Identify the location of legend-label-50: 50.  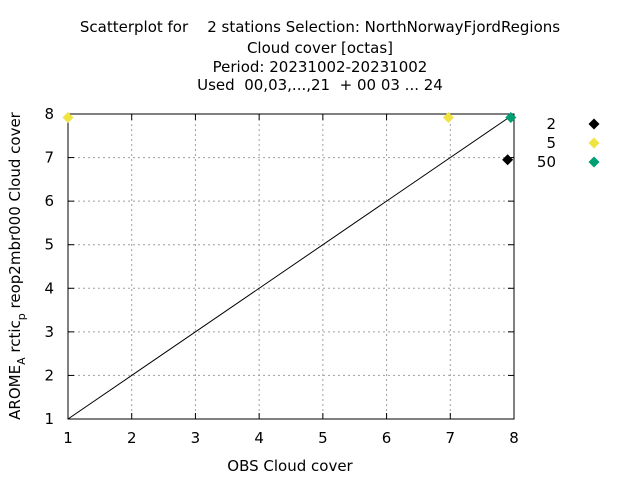
(546, 162).